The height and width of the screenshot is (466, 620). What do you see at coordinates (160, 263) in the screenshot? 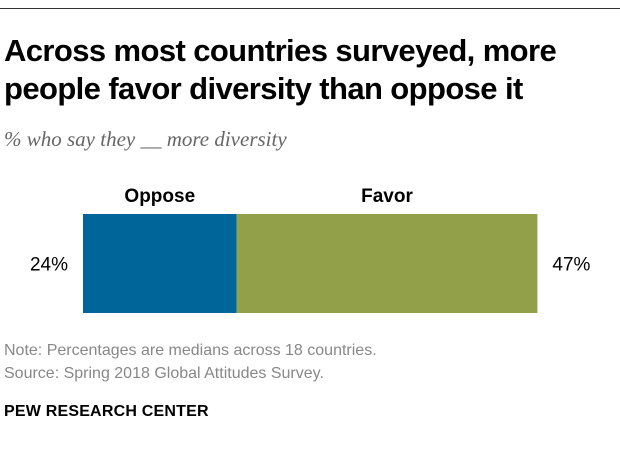
I see `bar-segment-oppose` at bounding box center [160, 263].